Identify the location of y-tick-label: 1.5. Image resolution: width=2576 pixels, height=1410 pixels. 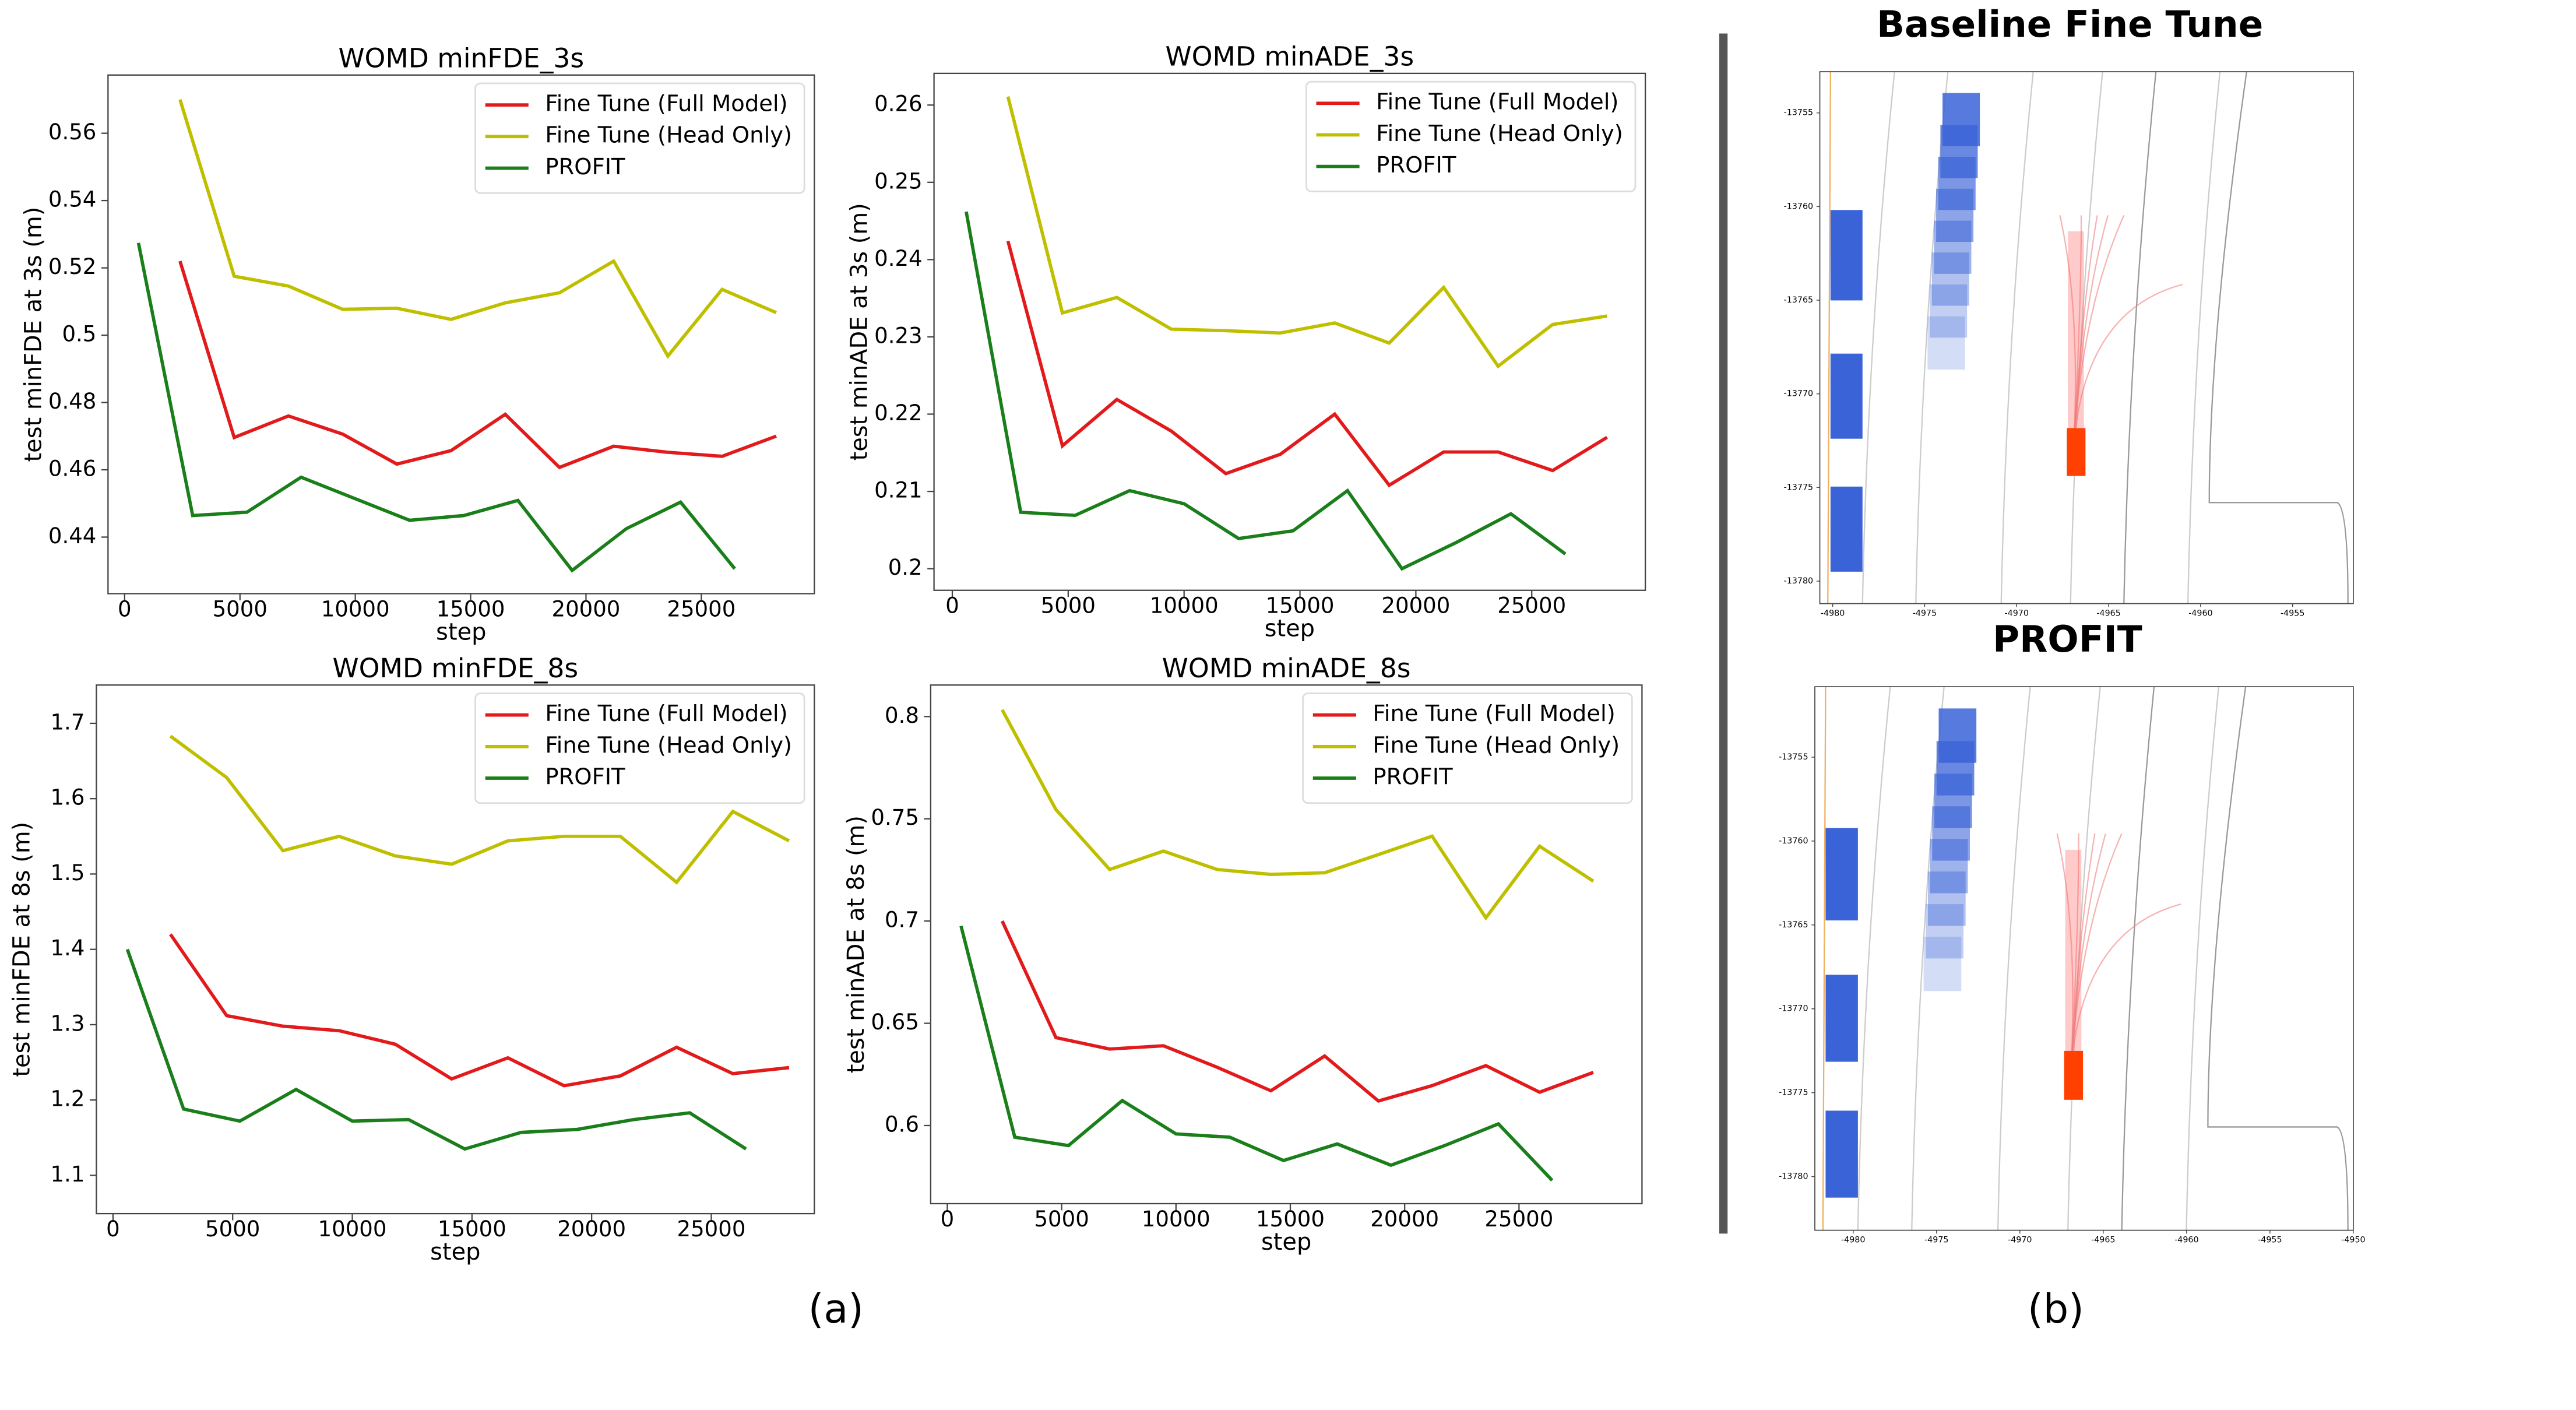
(68, 872).